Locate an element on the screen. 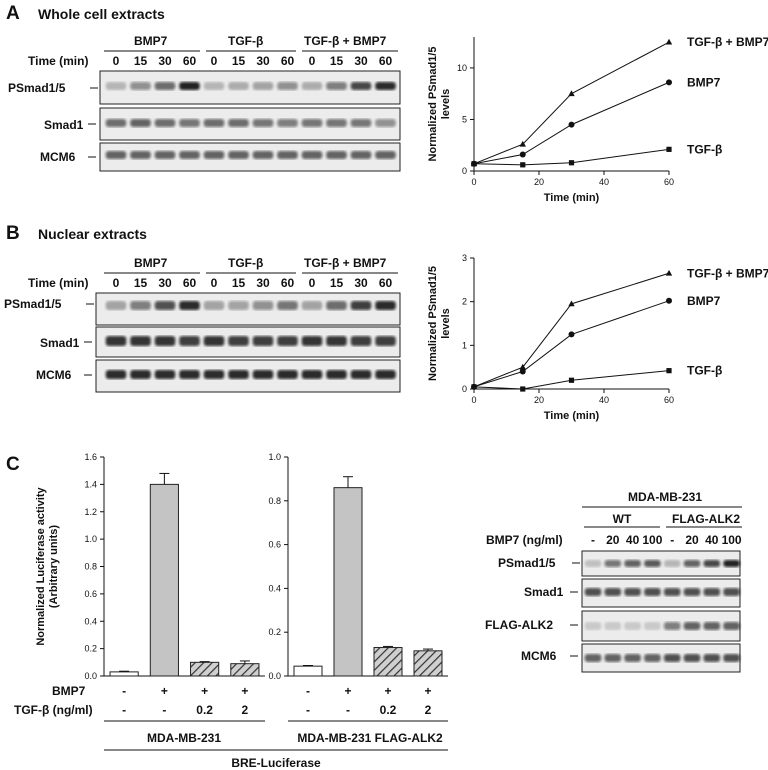 The width and height of the screenshot is (768, 770). y-tick-label: 10 is located at coordinates (462, 68).